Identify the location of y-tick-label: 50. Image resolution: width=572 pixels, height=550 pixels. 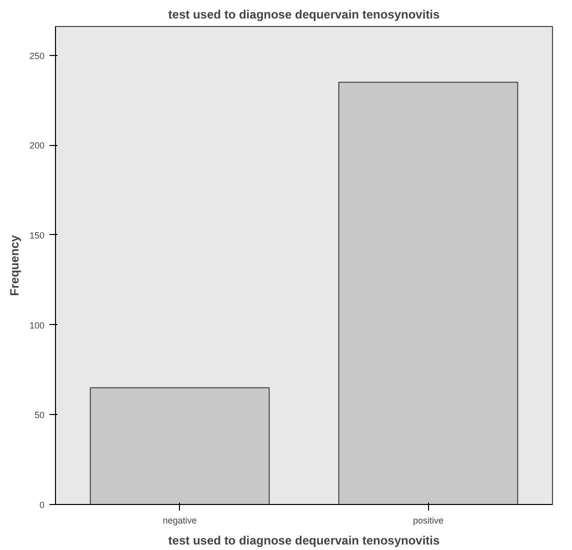
(39, 415).